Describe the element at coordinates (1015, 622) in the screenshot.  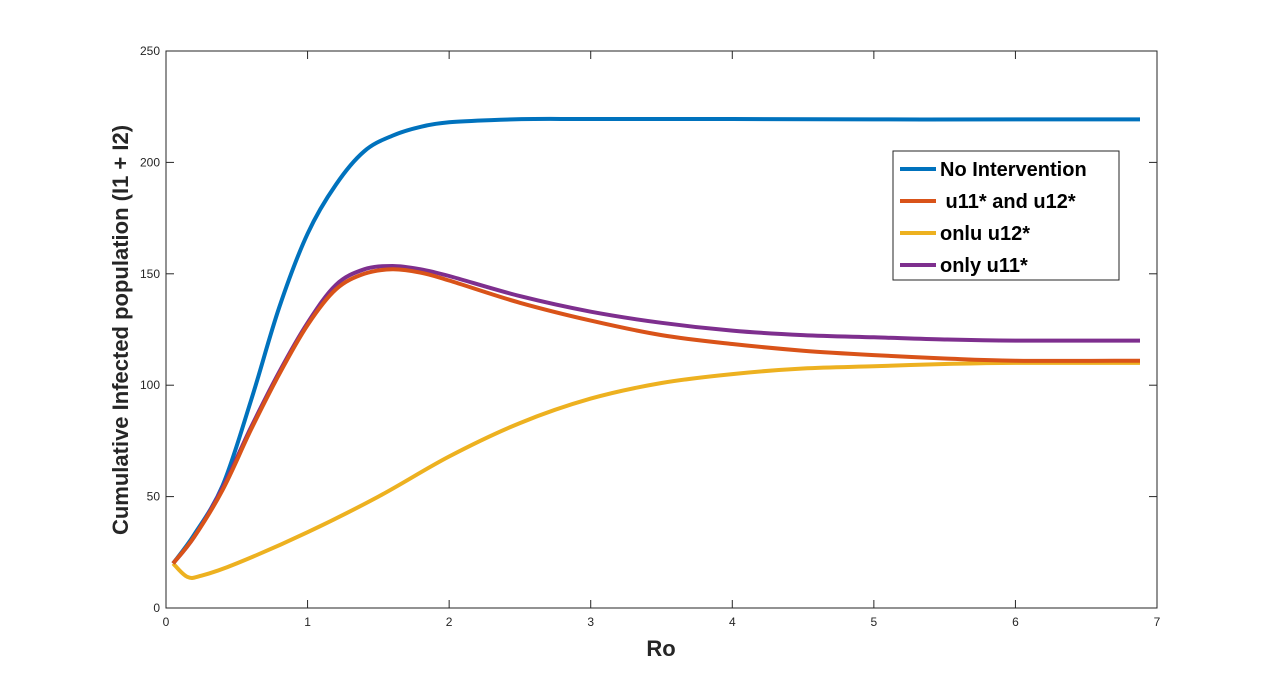
I see `x-tick-label: 6` at that location.